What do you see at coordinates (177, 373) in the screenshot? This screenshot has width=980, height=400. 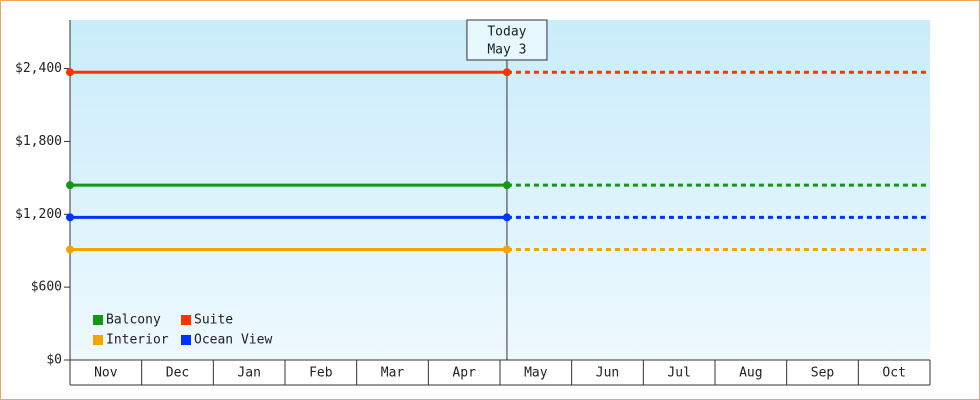 I see `x-tick-label: Dec` at bounding box center [177, 373].